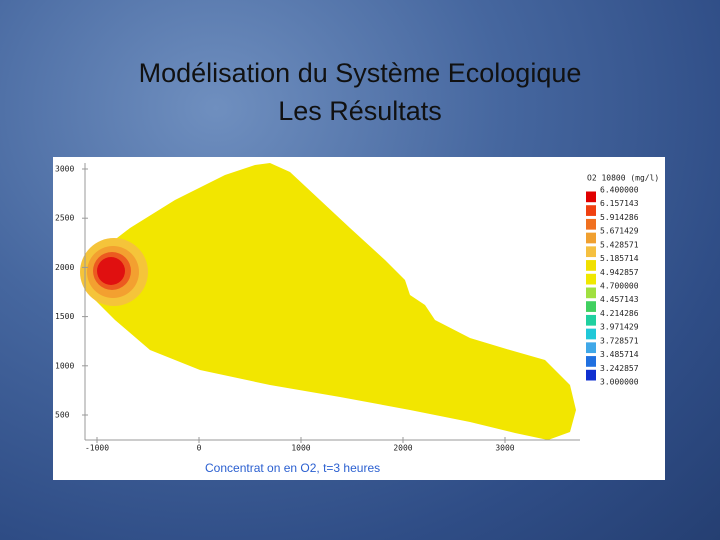 This screenshot has height=540, width=720. I want to click on legend-level: 5.428571, so click(619, 244).